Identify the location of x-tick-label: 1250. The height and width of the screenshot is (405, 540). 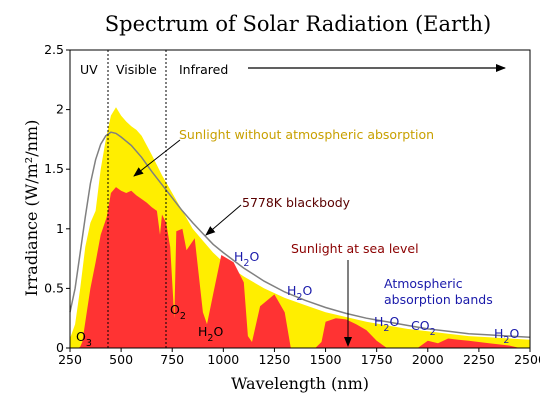
(275, 359).